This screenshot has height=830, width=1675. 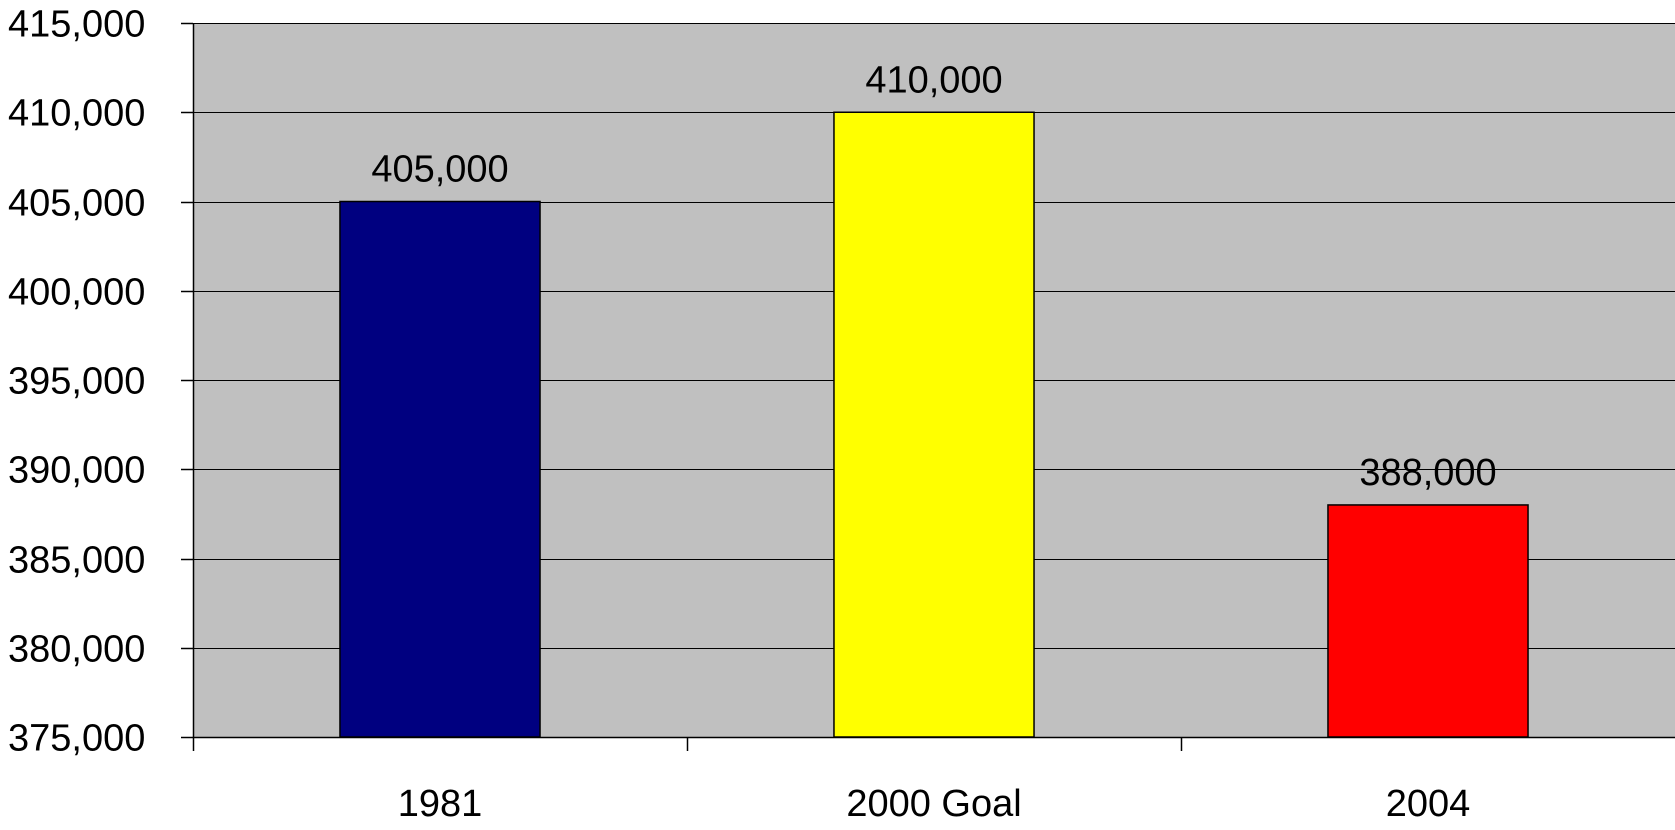 I want to click on x-axis-tick-labels: 1981 2000 Goal 2004, so click(x=934, y=804).